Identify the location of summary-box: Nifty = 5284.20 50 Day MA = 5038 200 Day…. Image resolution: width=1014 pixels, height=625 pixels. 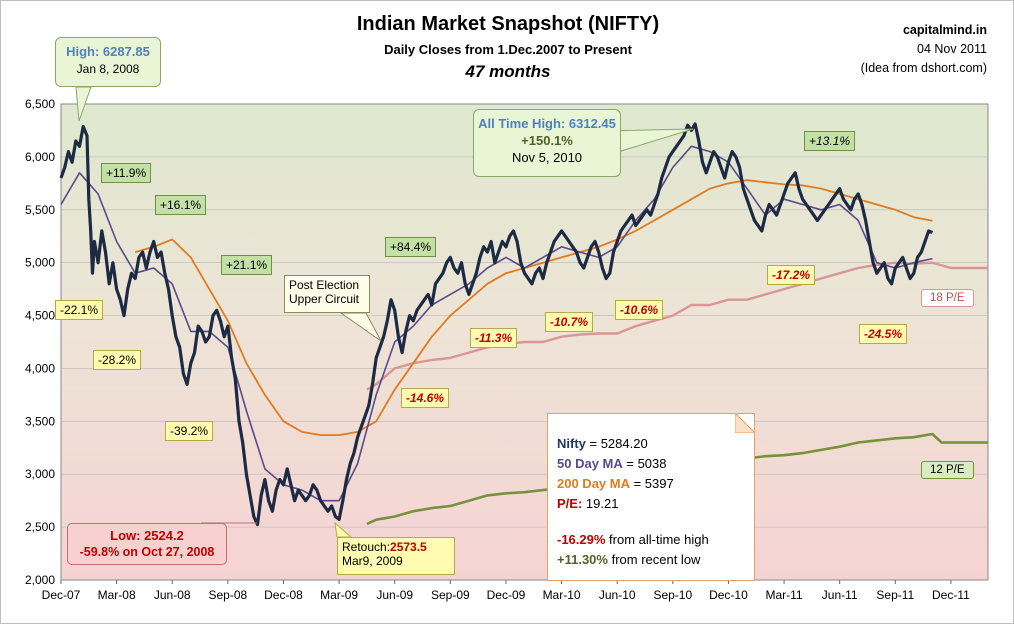
(651, 497).